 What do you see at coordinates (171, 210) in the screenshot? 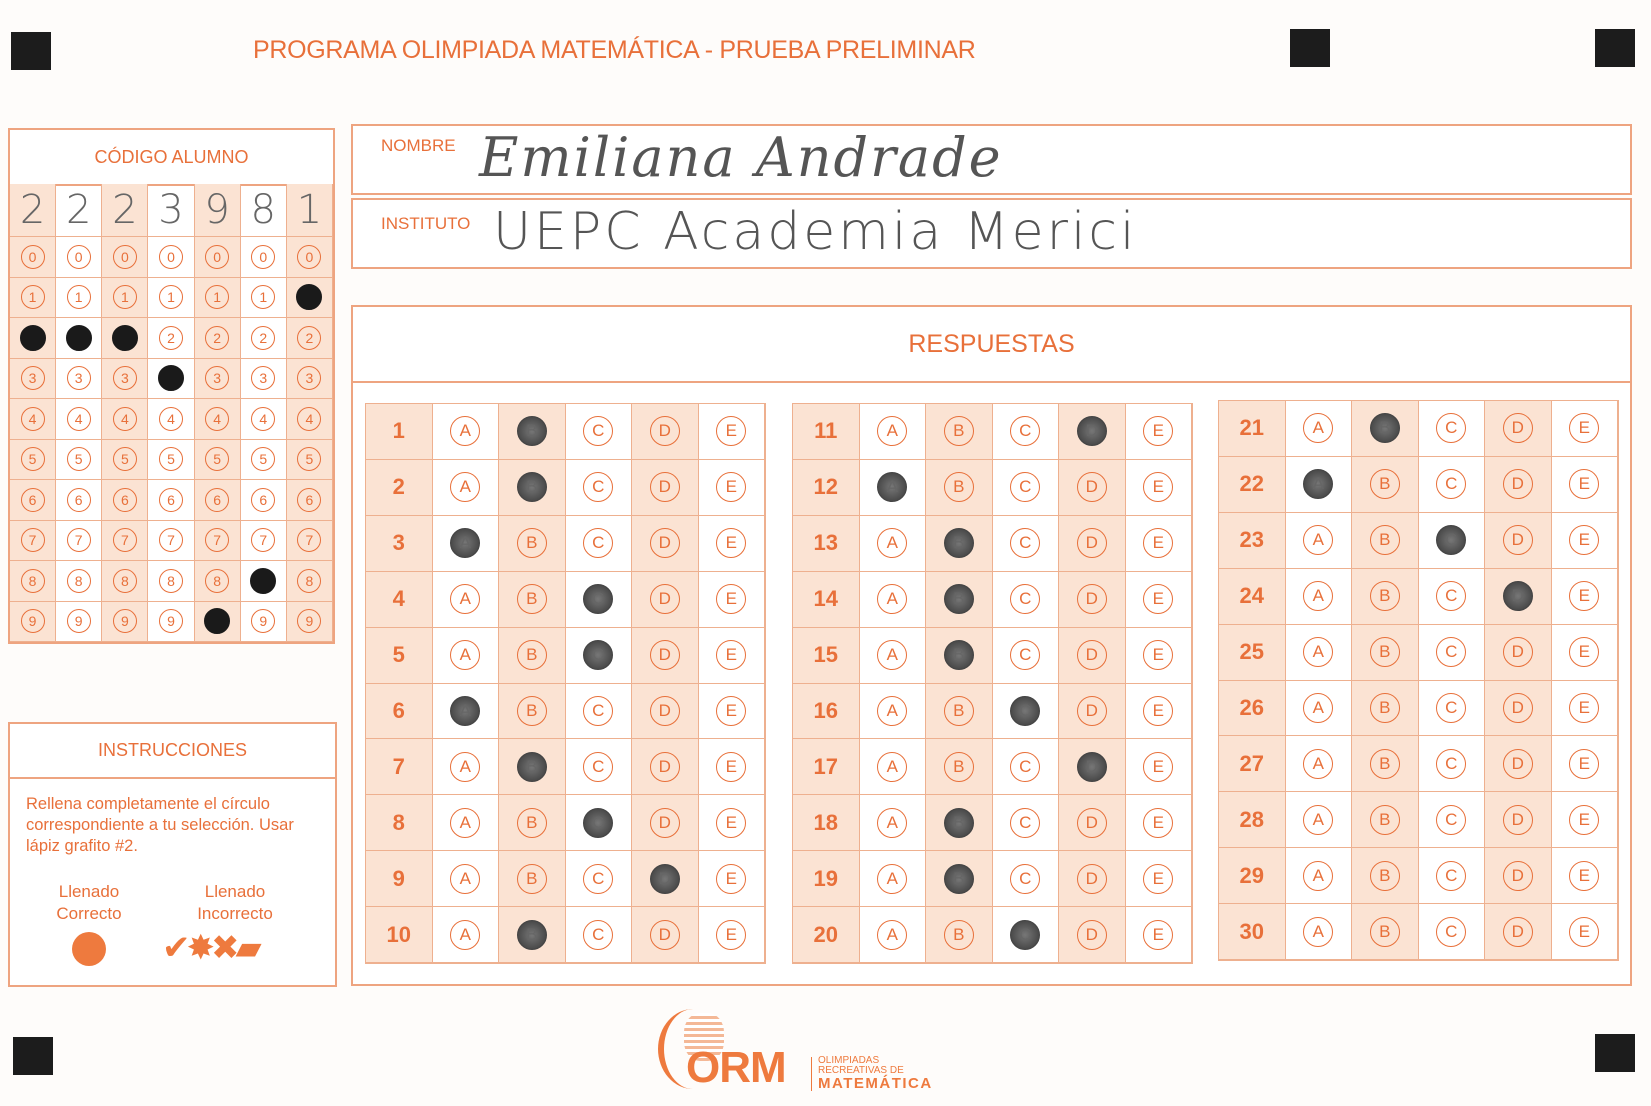
I see `code-written-cell: 3` at bounding box center [171, 210].